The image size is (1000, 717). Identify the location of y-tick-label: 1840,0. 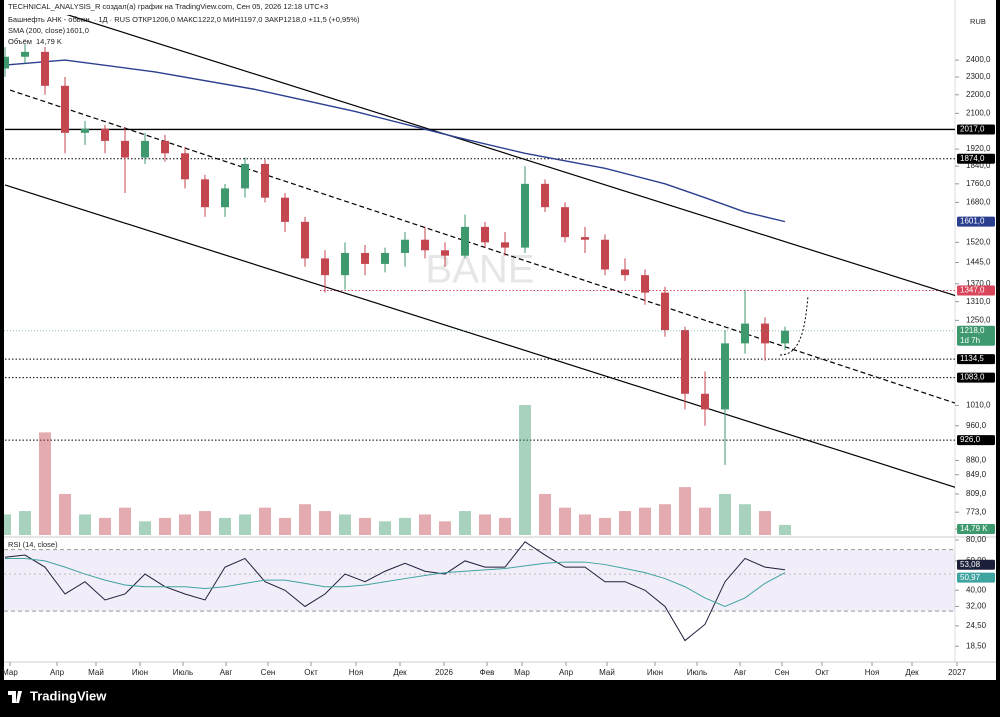
(978, 165).